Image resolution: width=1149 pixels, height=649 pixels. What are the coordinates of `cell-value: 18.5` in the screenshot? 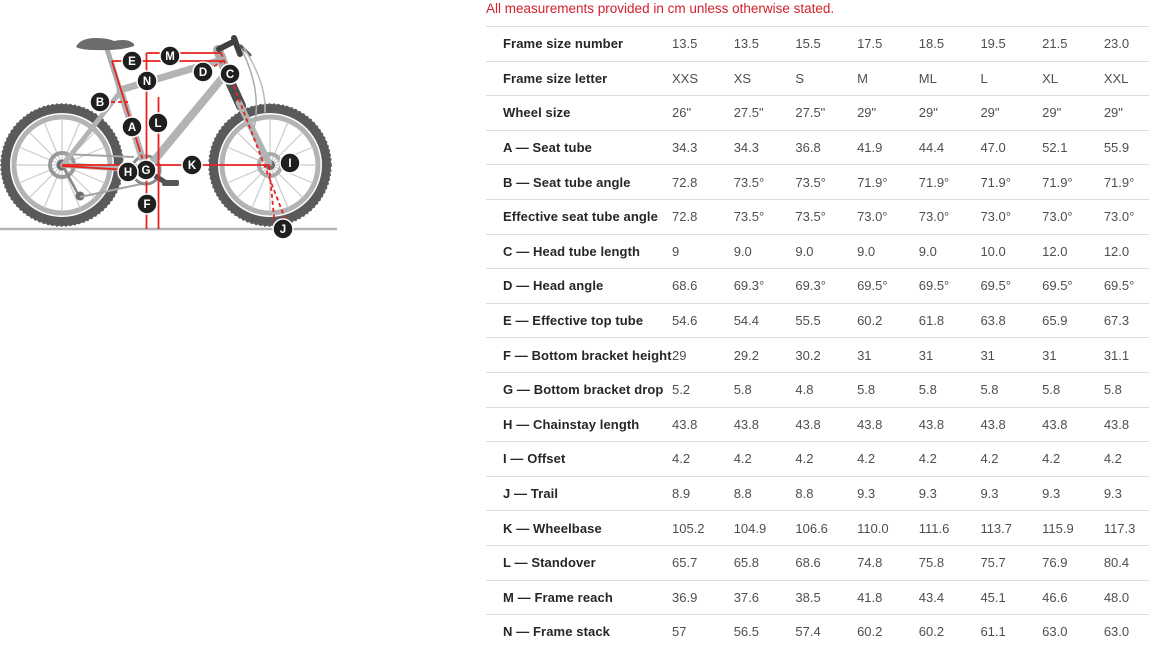 It's located at (931, 44).